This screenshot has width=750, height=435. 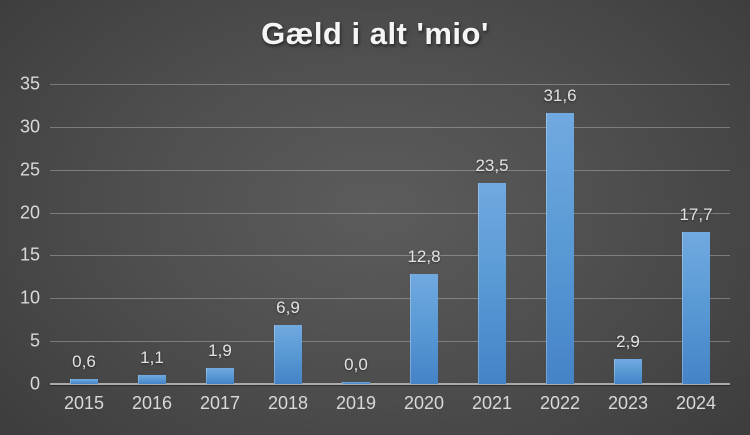 What do you see at coordinates (288, 307) in the screenshot?
I see `data-label: 6,9` at bounding box center [288, 307].